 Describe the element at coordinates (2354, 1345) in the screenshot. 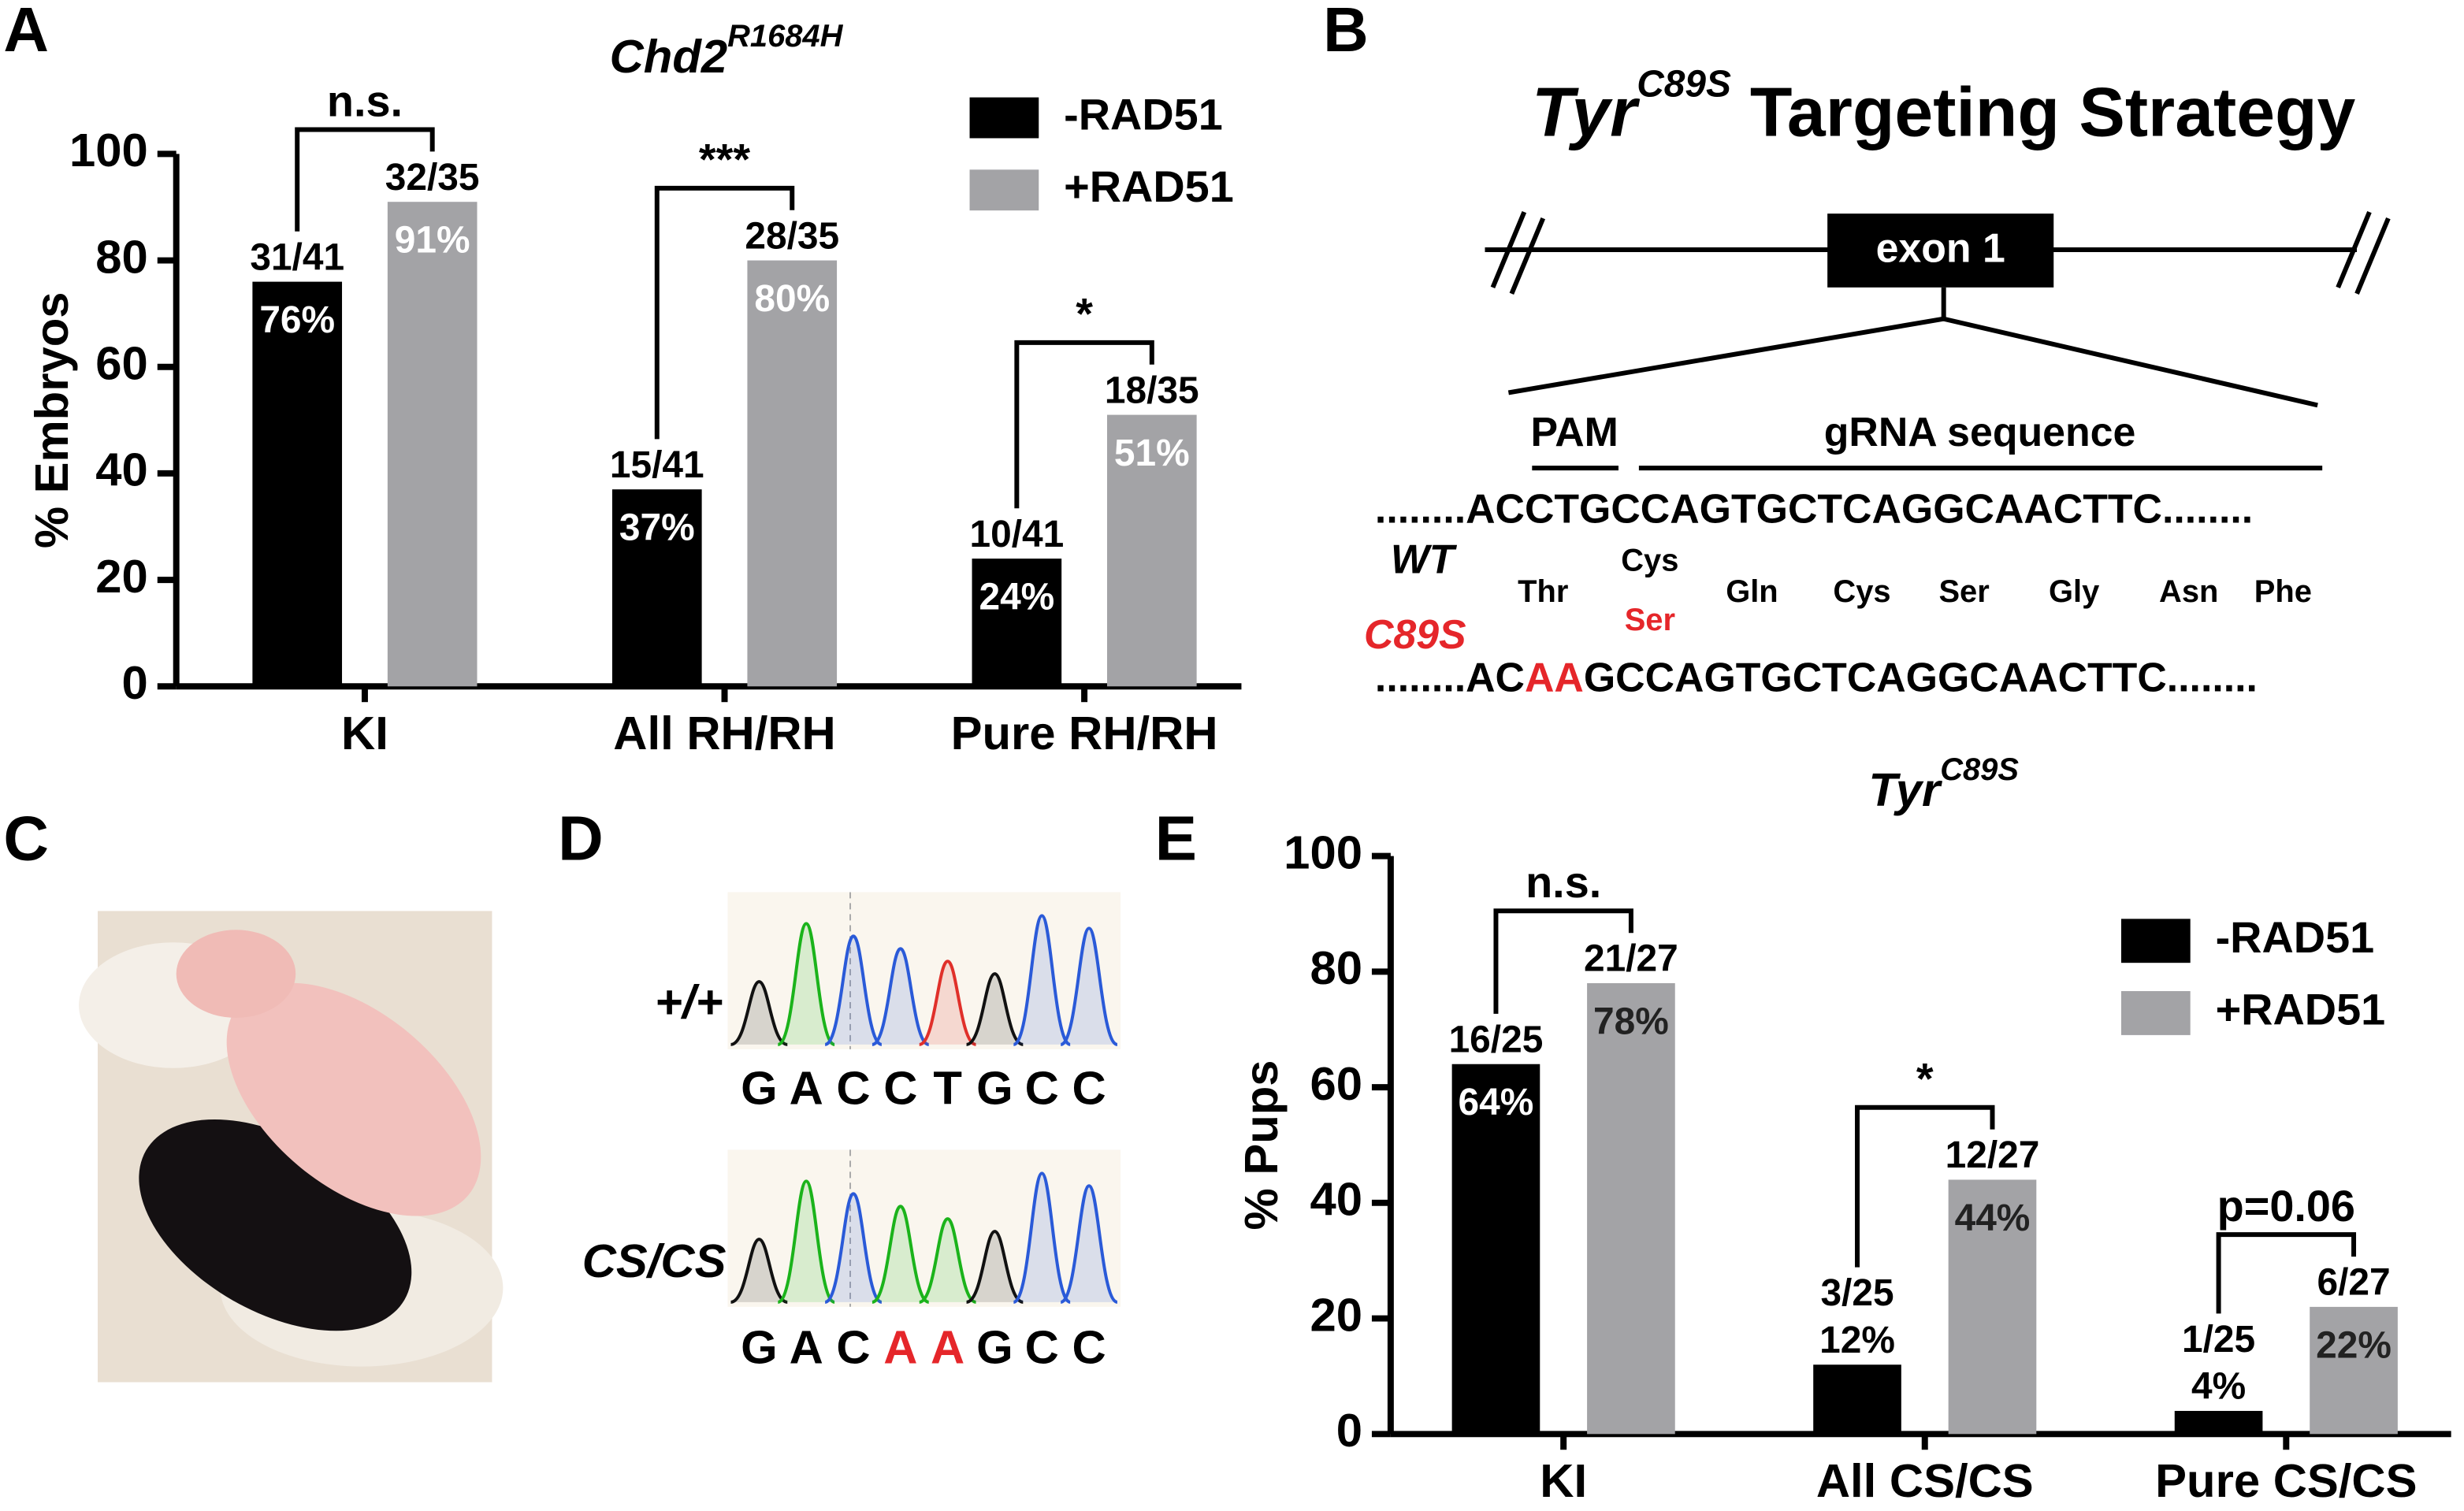

I see `value-label: 22%` at that location.